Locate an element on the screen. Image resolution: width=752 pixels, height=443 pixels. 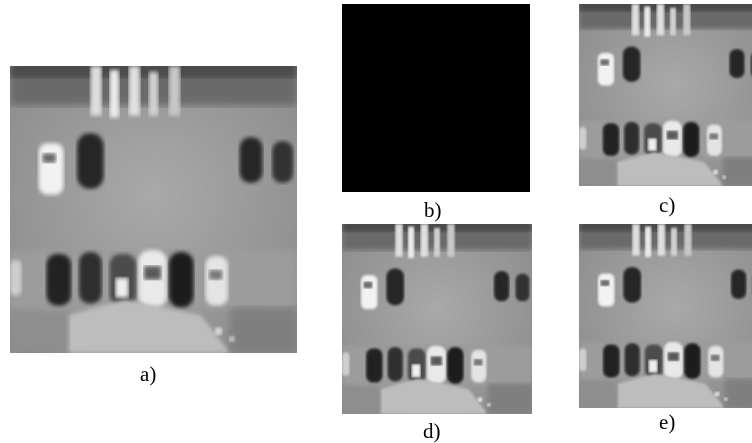
panel-a-label: a) is located at coordinates (148, 374).